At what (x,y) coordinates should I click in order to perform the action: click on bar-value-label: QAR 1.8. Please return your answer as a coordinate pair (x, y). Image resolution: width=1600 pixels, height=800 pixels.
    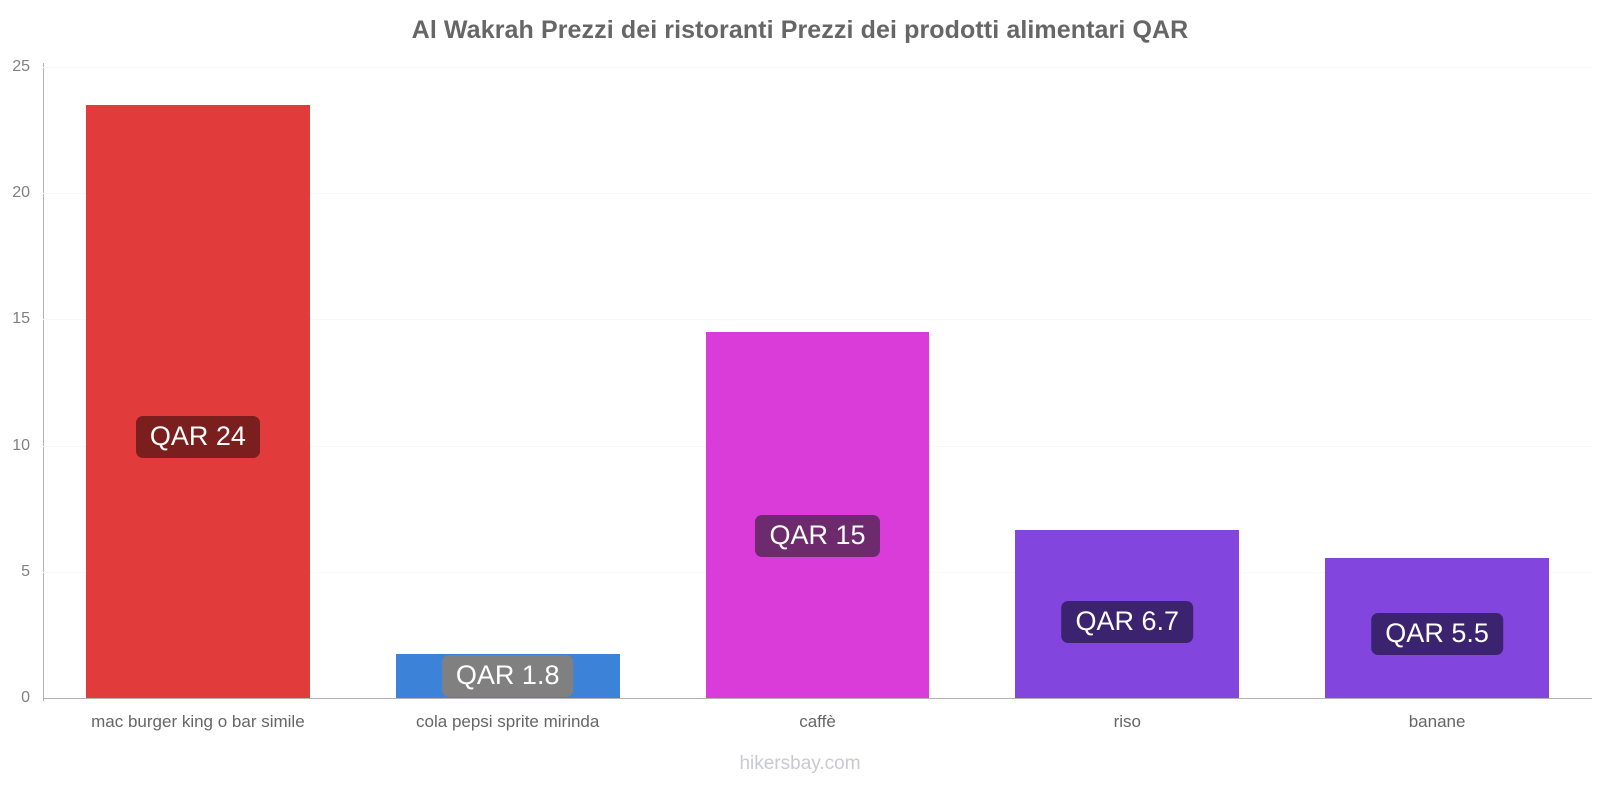
    Looking at the image, I should click on (507, 676).